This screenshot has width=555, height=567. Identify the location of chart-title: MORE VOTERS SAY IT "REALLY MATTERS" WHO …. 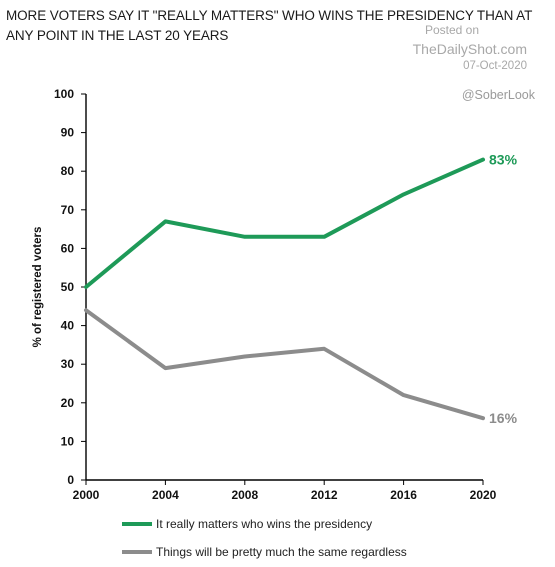
(269, 25).